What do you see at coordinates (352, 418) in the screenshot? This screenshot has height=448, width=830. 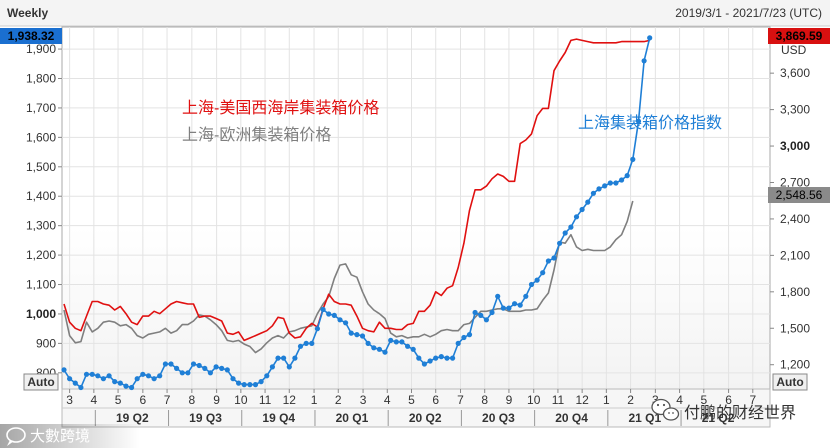 I see `quarter-label: 20 Q1` at bounding box center [352, 418].